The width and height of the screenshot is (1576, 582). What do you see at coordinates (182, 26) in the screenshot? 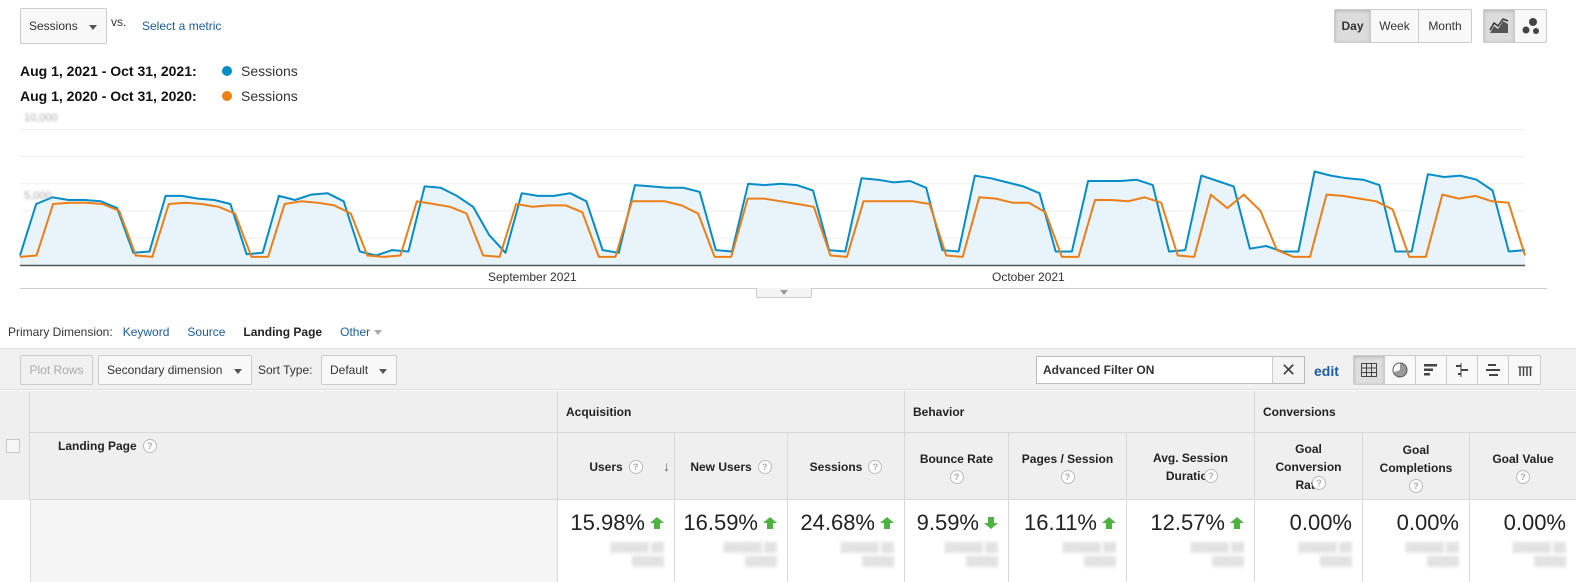
I see `select-metric-link: Select a metric` at bounding box center [182, 26].